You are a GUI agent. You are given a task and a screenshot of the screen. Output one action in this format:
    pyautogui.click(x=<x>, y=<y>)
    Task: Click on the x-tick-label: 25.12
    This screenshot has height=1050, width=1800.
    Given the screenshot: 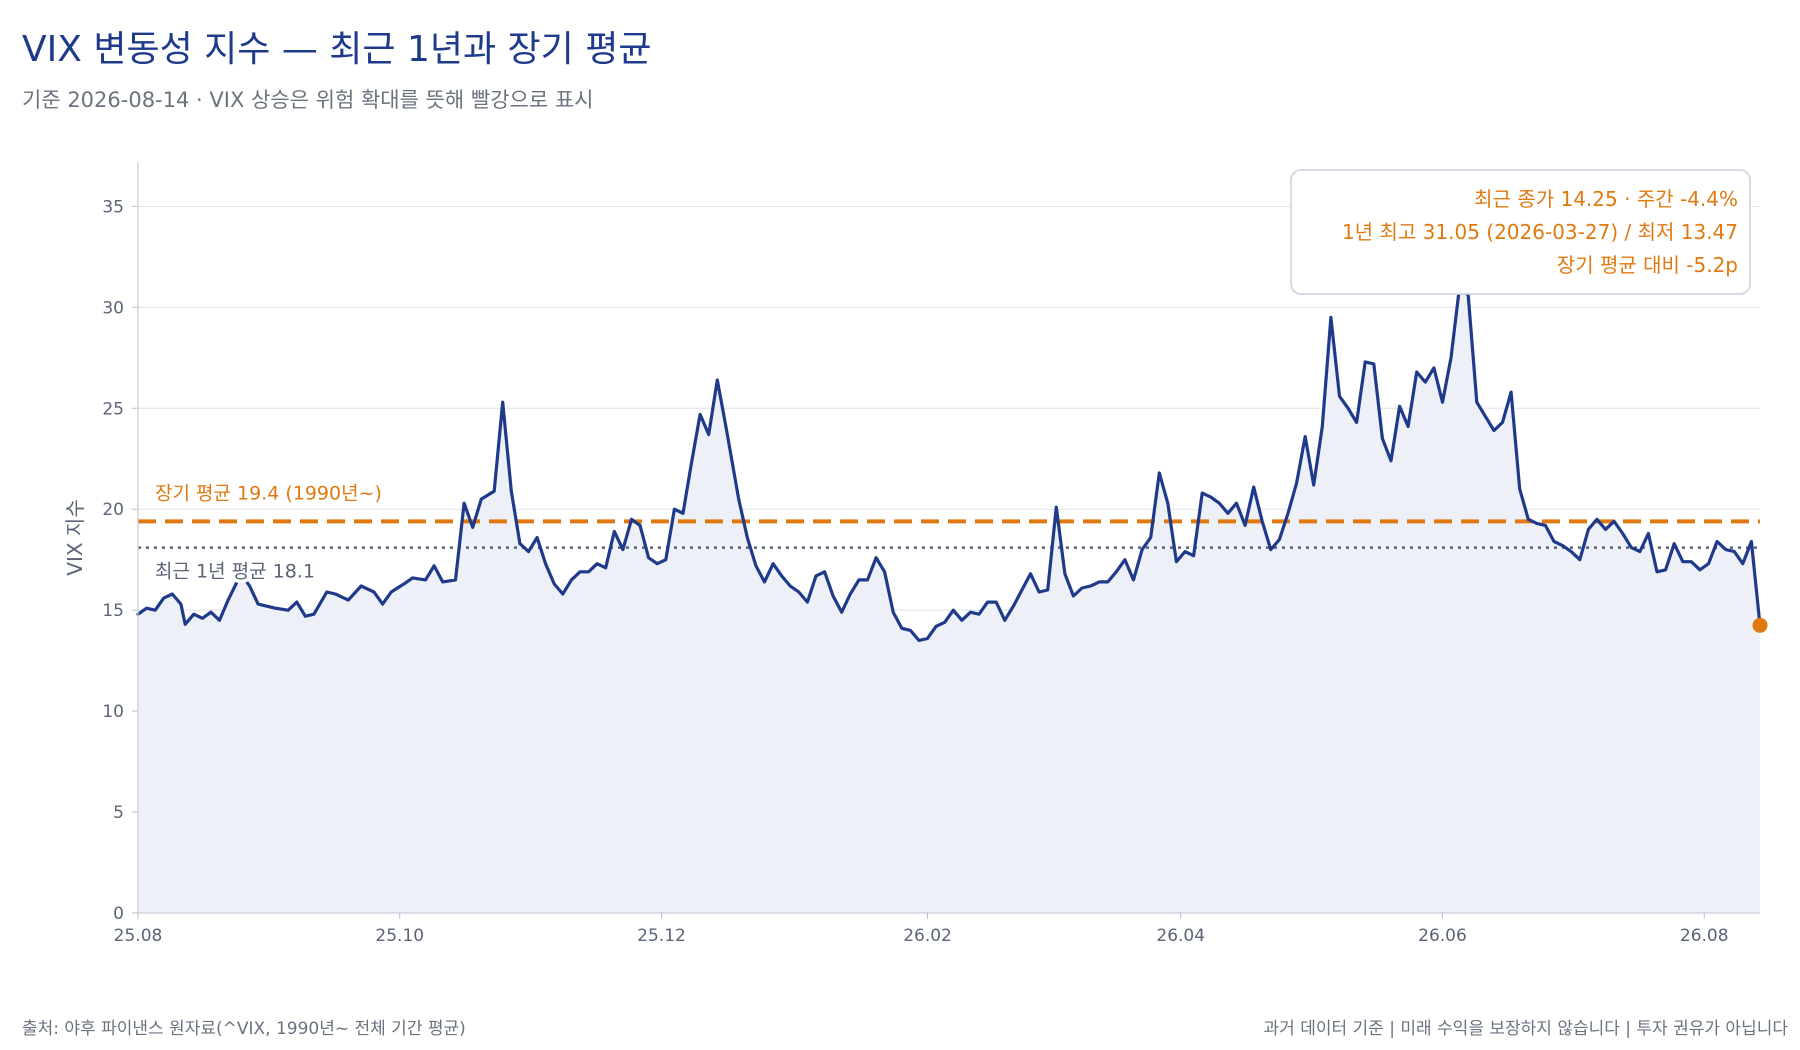 What is the action you would take?
    pyautogui.click(x=661, y=936)
    